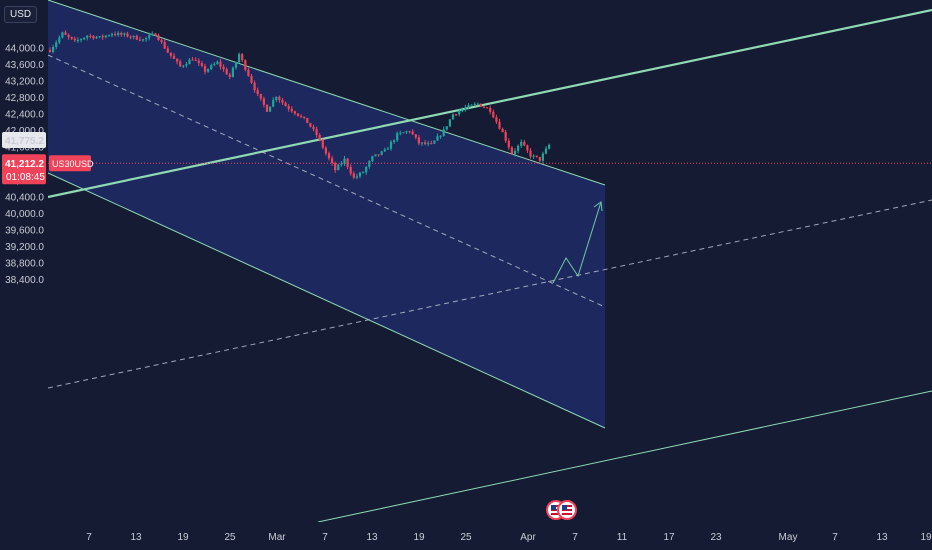 Image resolution: width=932 pixels, height=550 pixels. I want to click on x-tick-label: 7, so click(325, 537).